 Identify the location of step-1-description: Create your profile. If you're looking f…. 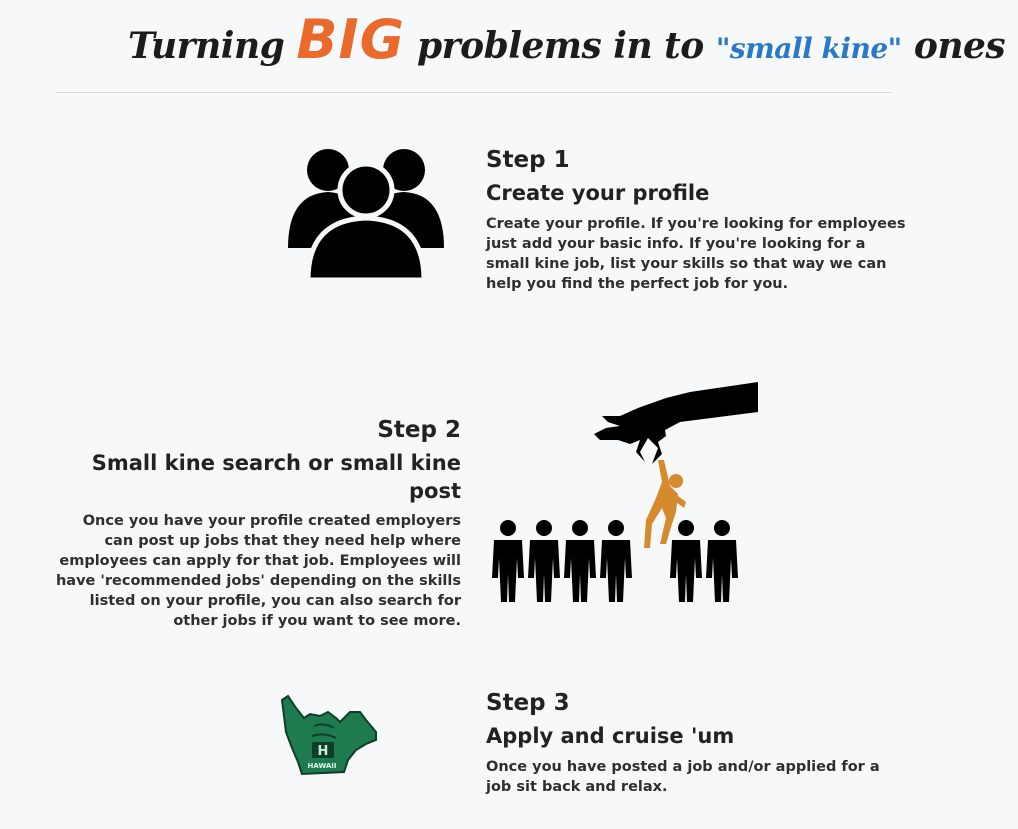
(696, 254).